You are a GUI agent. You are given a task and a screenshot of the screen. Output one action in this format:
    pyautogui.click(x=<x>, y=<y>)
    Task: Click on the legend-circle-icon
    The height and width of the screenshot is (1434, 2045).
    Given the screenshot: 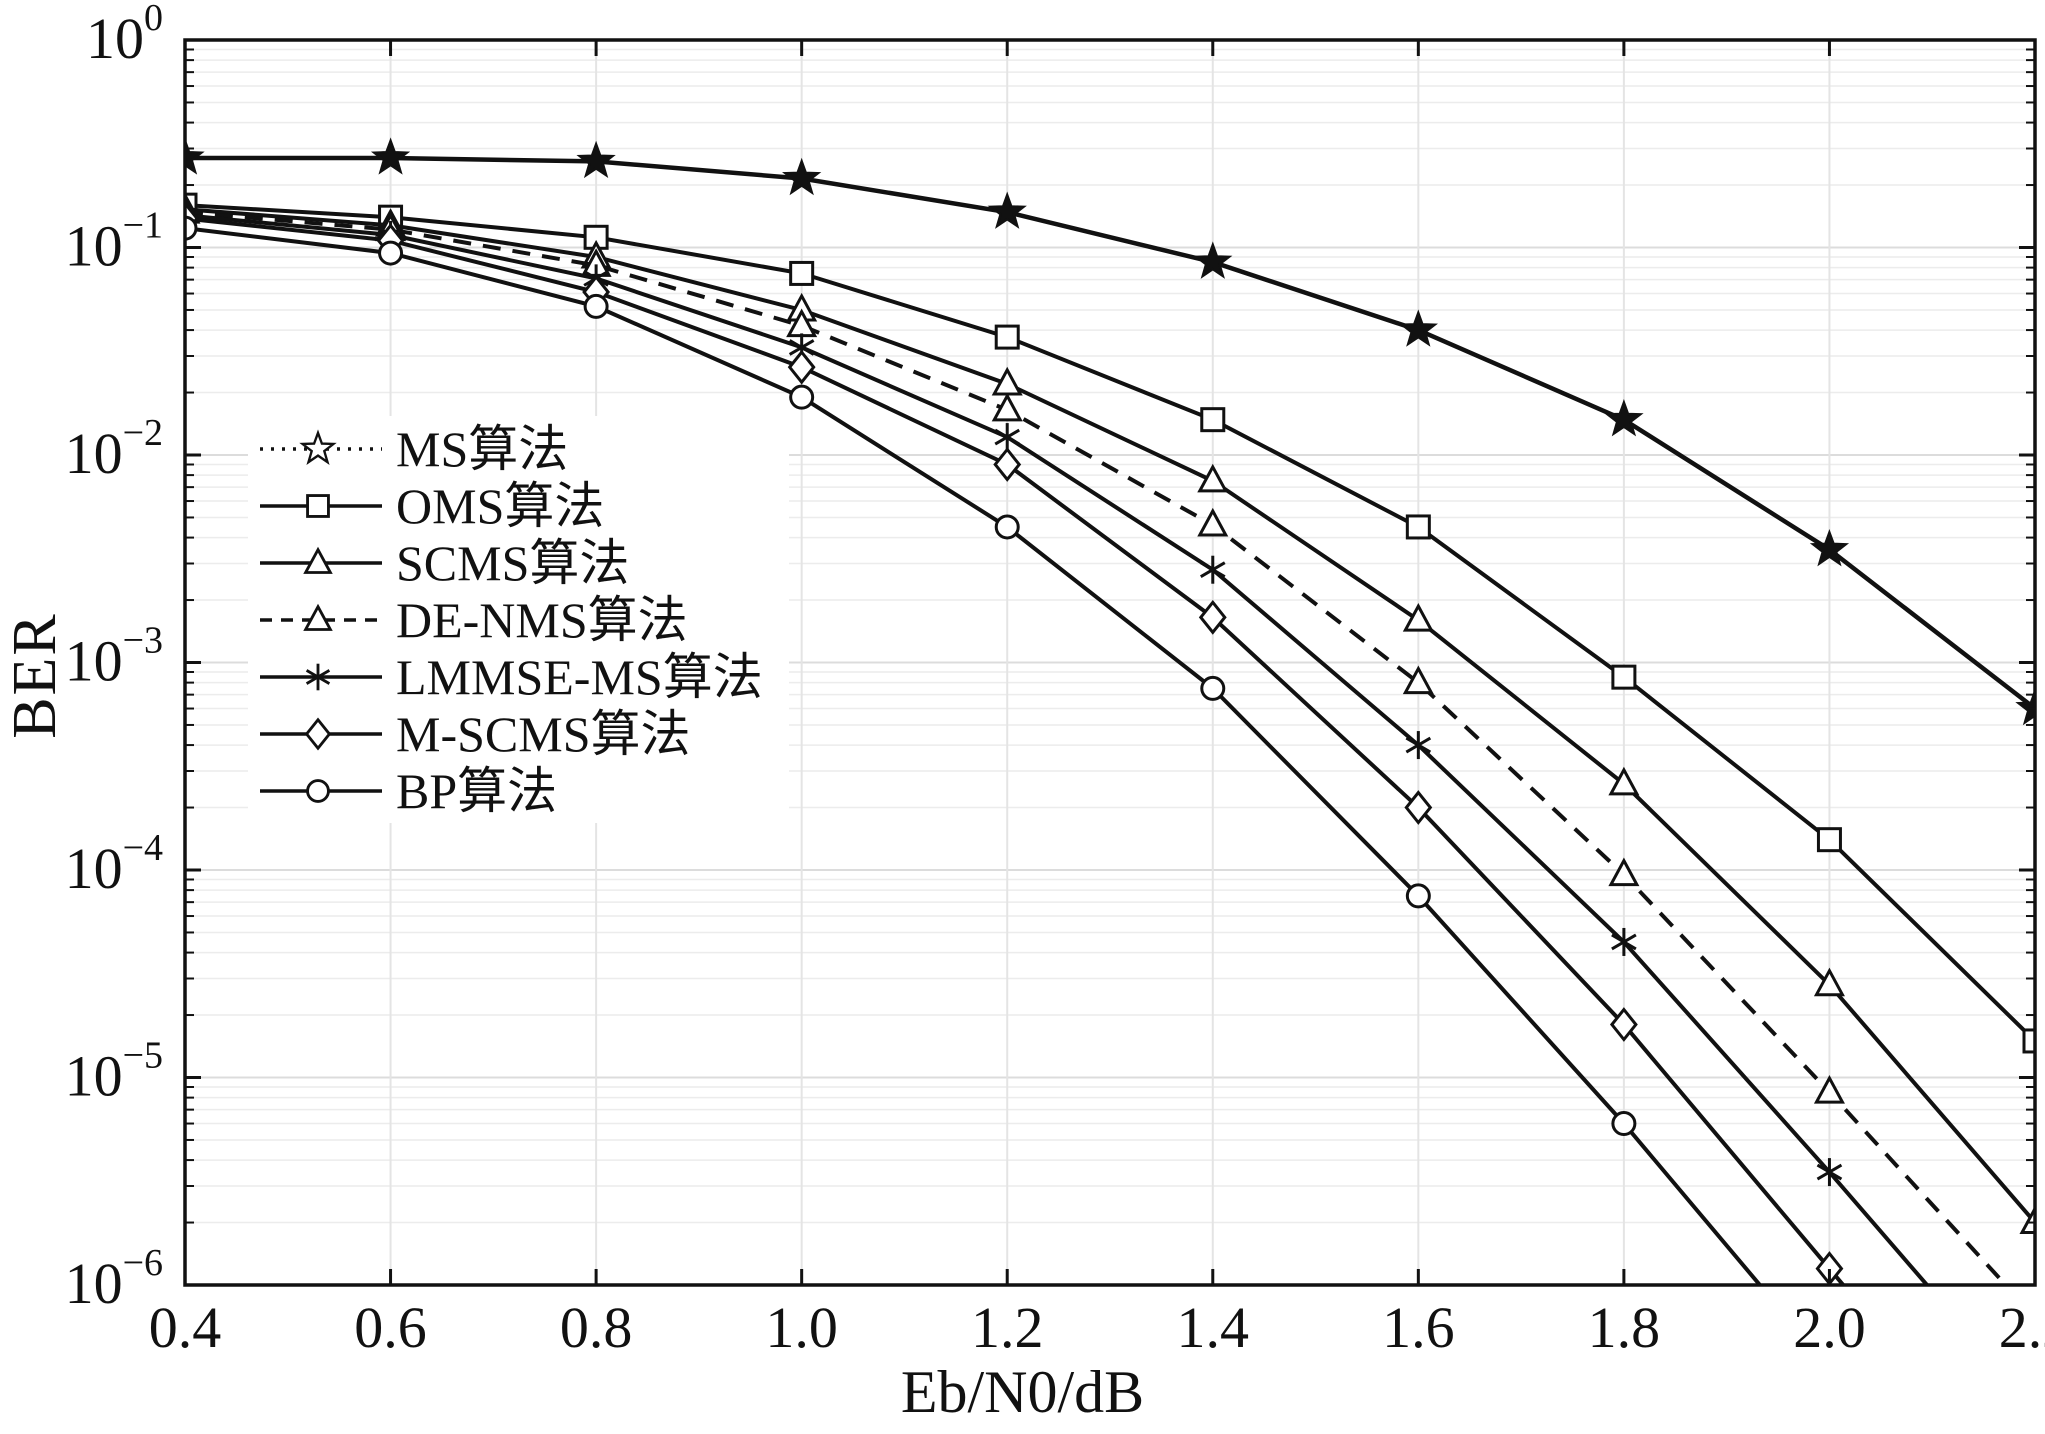 What is the action you would take?
    pyautogui.click(x=321, y=790)
    